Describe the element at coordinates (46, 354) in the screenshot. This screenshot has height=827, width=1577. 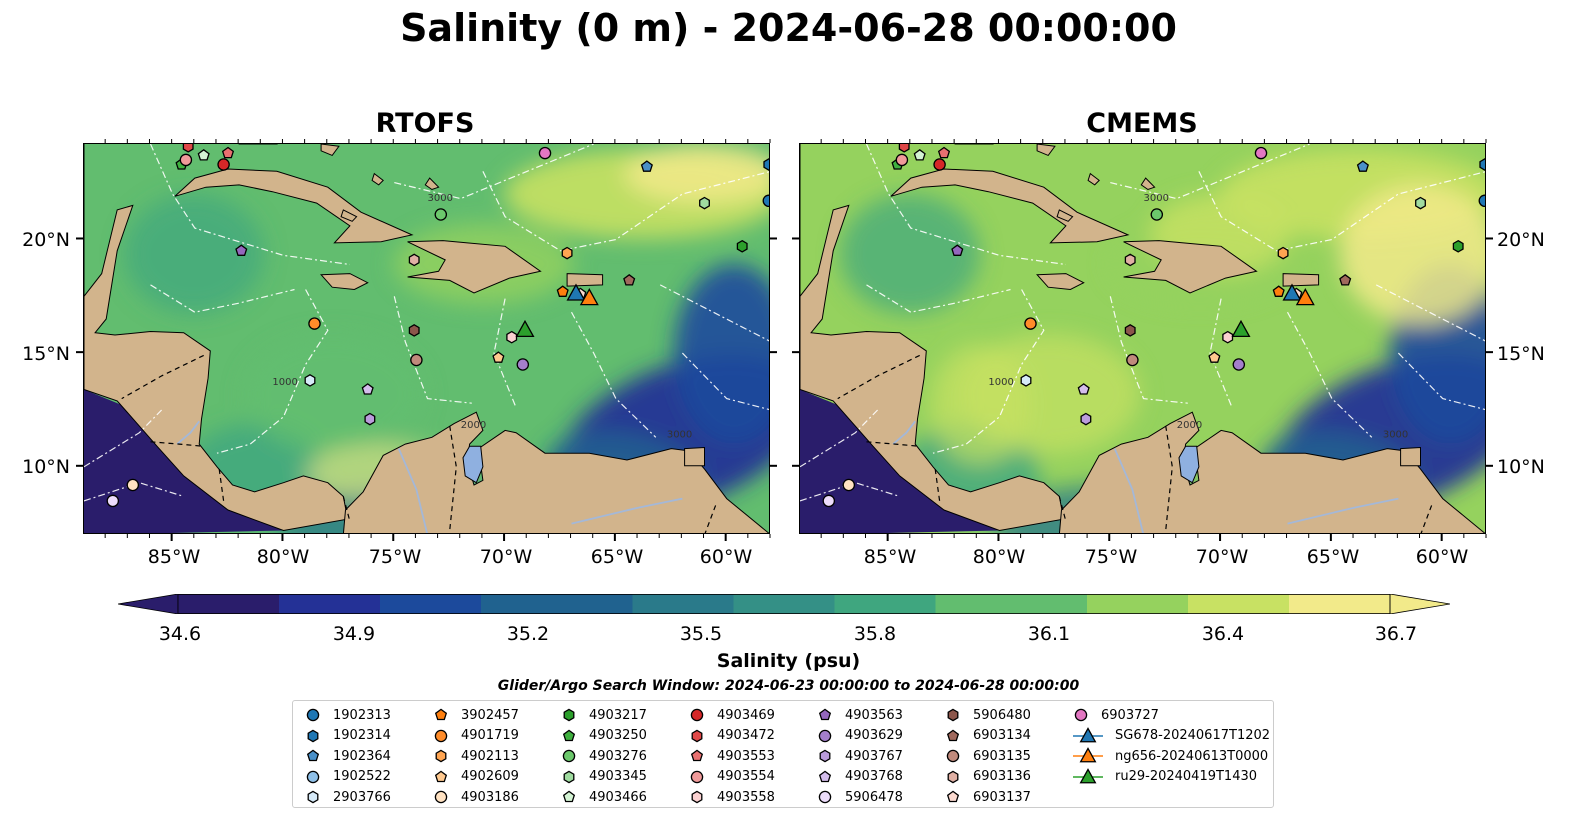
I see `lat-tick-label: 15°N` at that location.